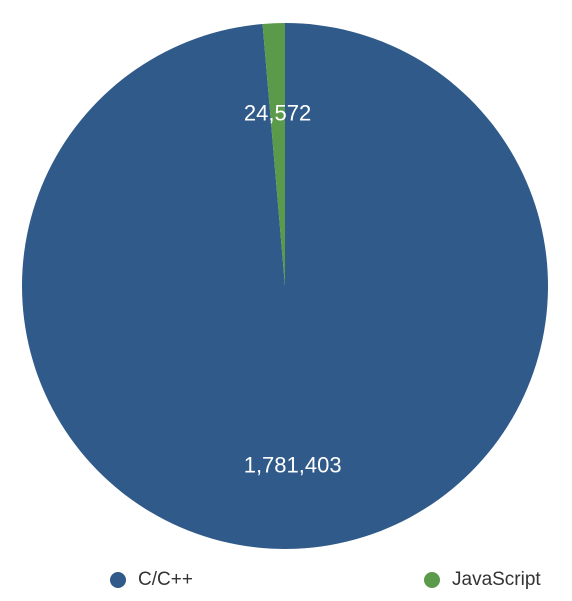  I want to click on legend-label-c-cpp: C/C++, so click(165, 579).